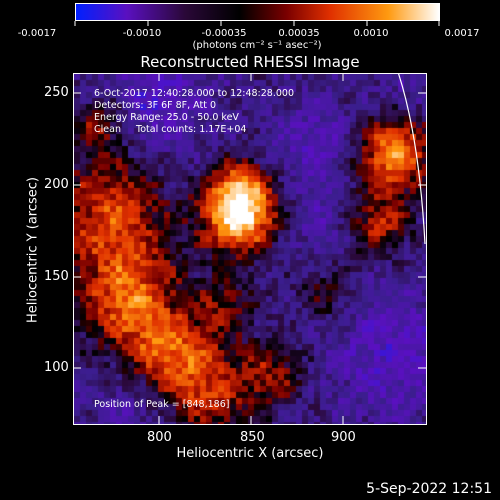 Image resolution: width=500 pixels, height=500 pixels. Describe the element at coordinates (429, 489) in the screenshot. I see `footer-date: 5-Sep-2022 12:51` at that location.